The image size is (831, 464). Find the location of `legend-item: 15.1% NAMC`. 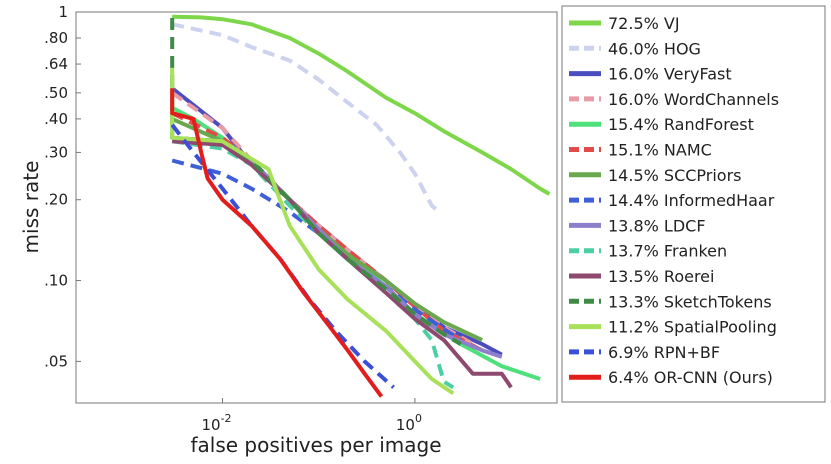

legend-item: 15.1% NAMC is located at coordinates (640, 150).